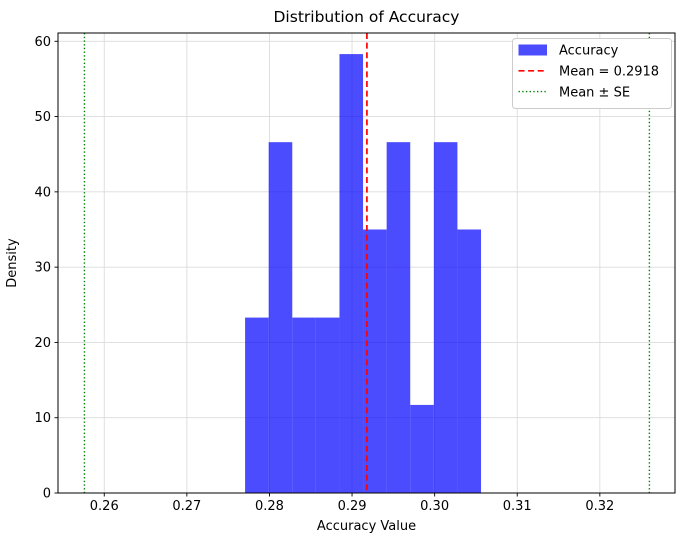  I want to click on y-tick-label: 60, so click(42, 42).